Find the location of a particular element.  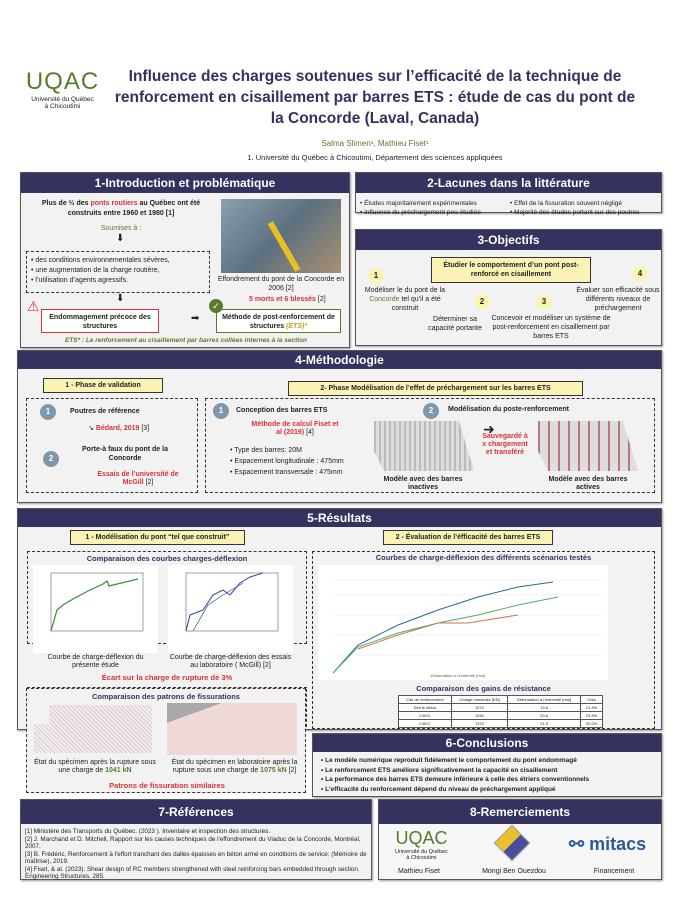

t: [3] is located at coordinates (144, 428).